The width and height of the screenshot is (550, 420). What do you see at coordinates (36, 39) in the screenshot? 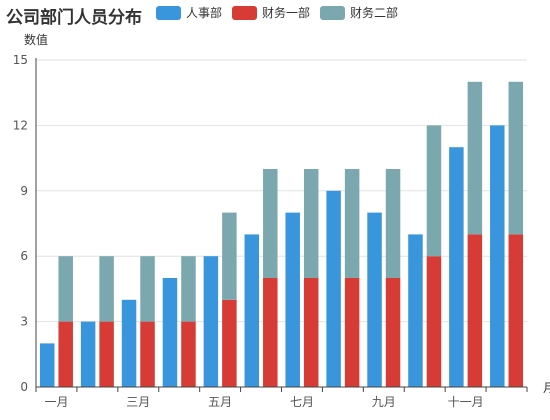
I see `y-axis-title: 数值` at bounding box center [36, 39].